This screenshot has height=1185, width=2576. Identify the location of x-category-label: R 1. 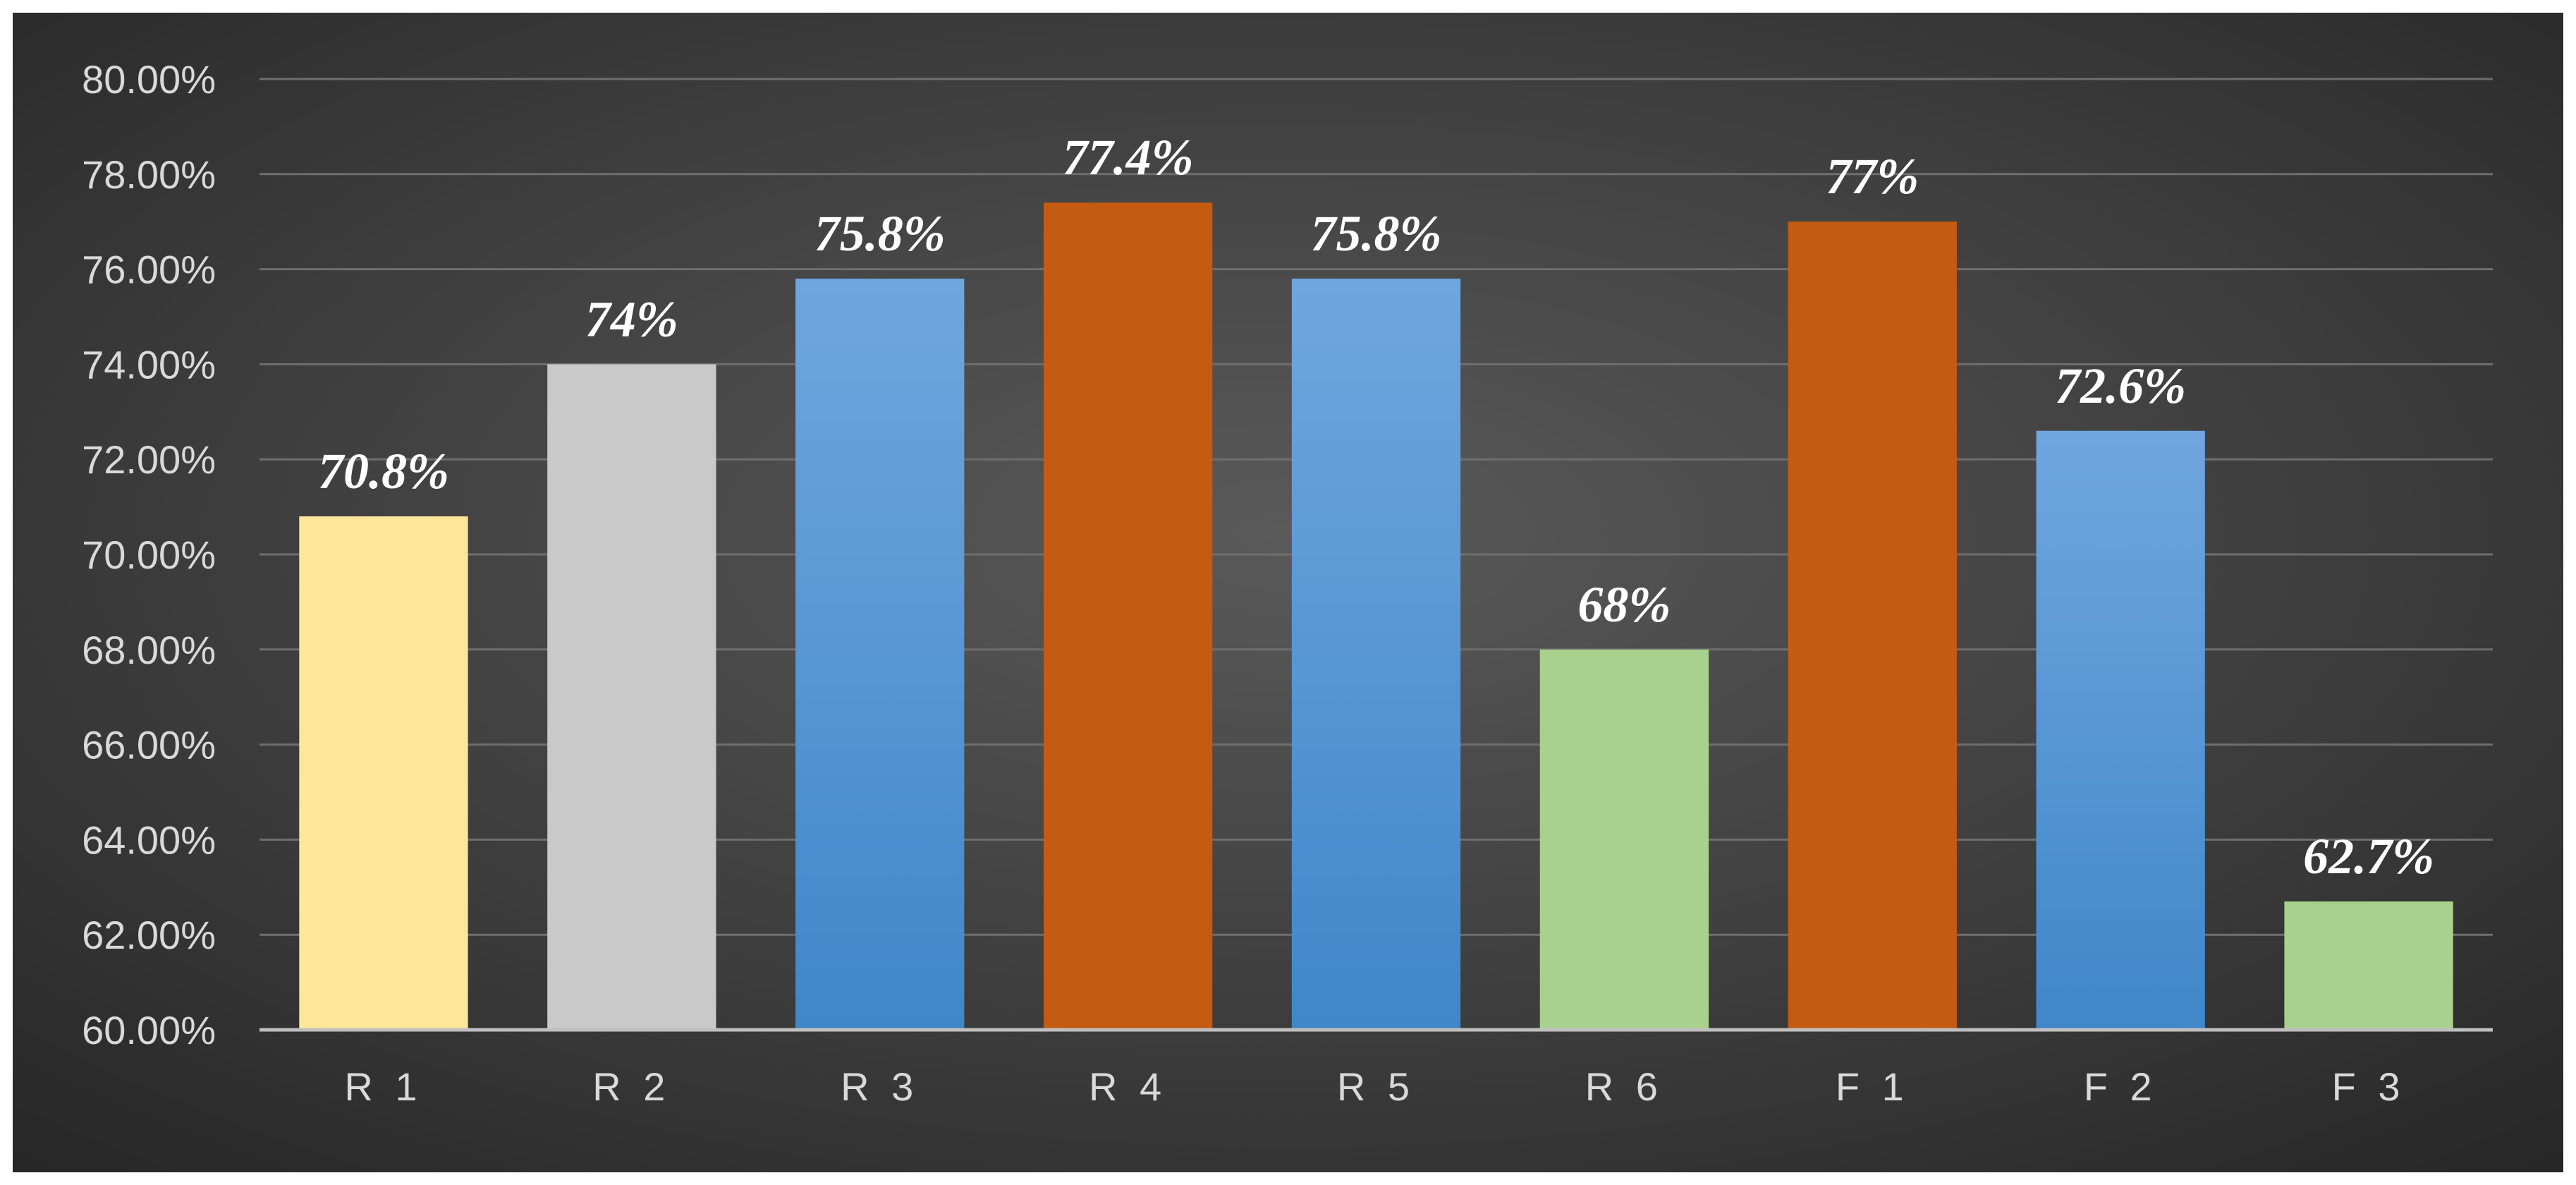
(383, 1086).